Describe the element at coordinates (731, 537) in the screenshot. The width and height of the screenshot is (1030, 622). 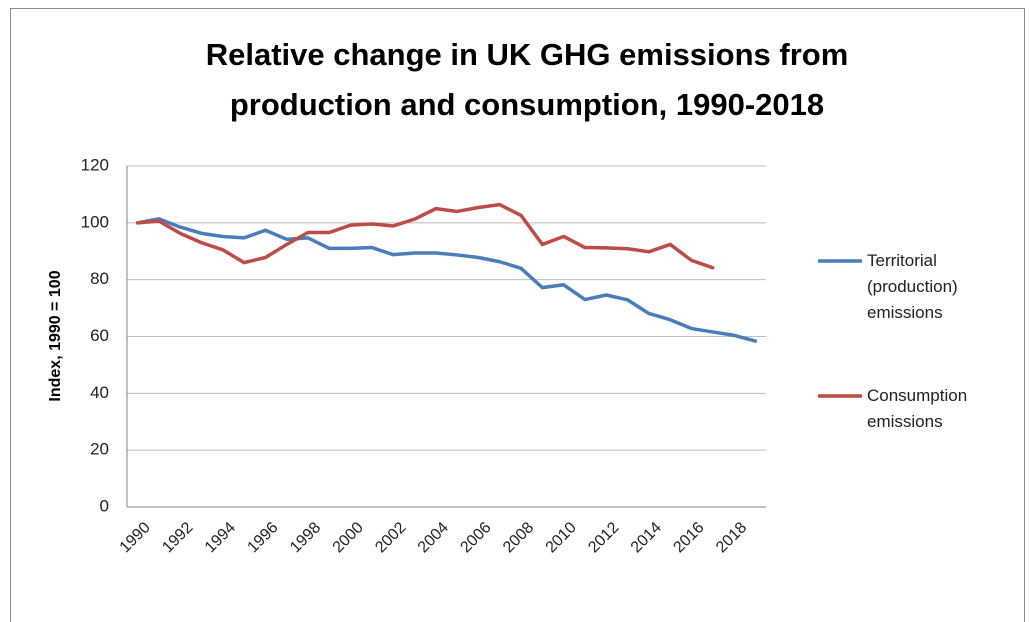
I see `x-tick-label: 2018` at that location.